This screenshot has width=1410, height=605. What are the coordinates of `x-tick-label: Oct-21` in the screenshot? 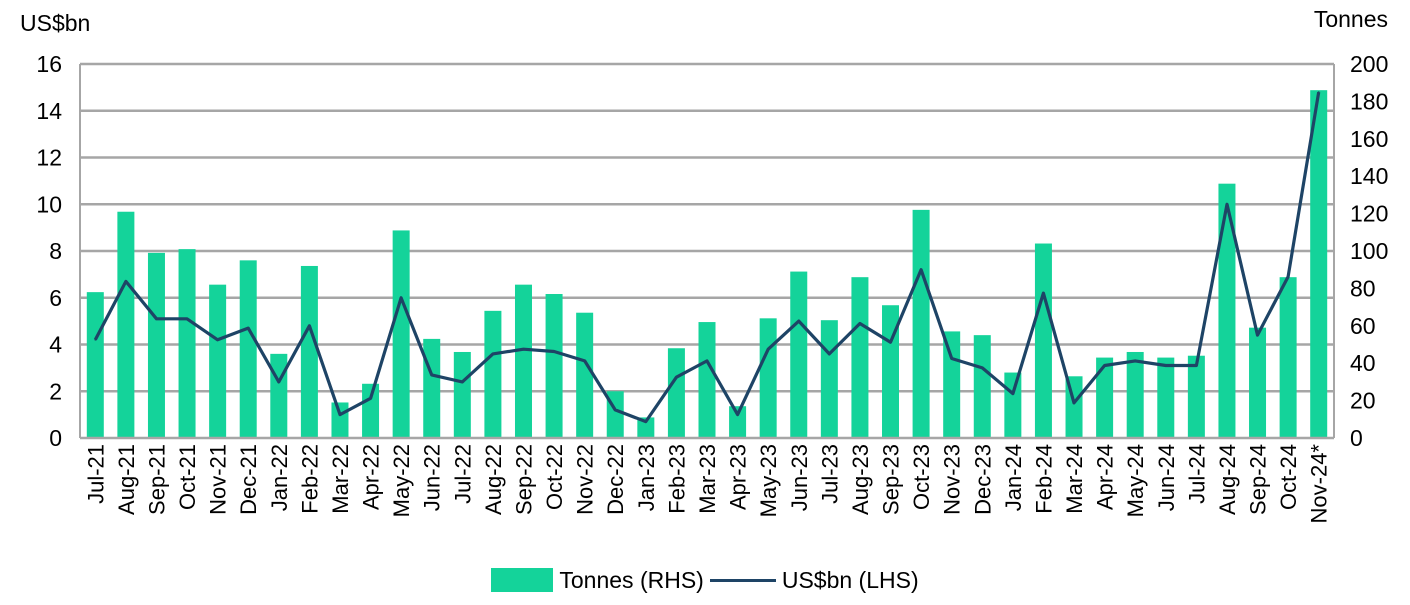 It's located at (187, 477).